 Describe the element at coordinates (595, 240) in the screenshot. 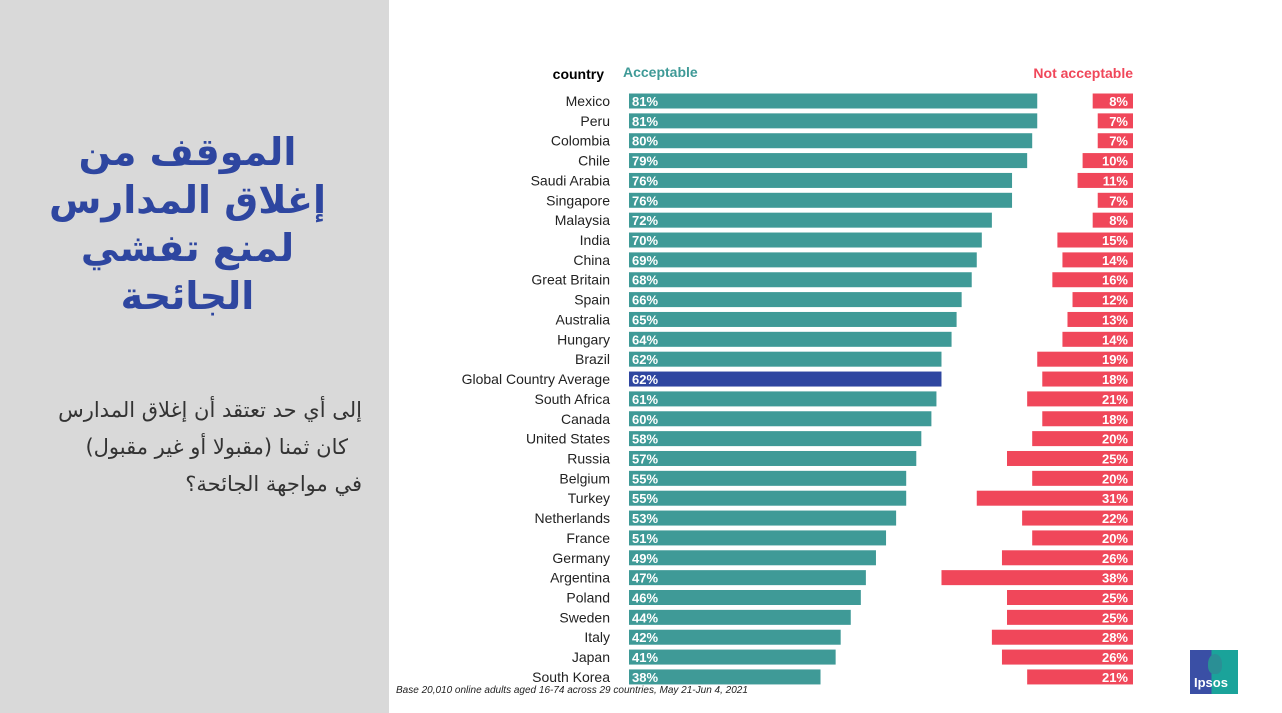

I see `country-label: India` at that location.